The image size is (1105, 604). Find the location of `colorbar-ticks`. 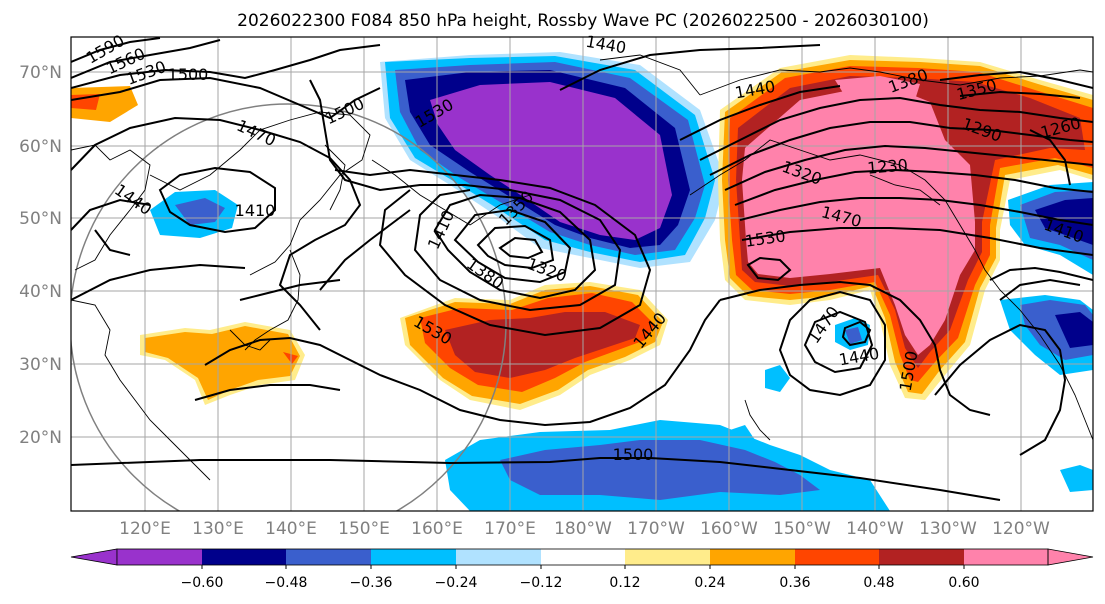

colorbar-ticks is located at coordinates (583, 567).